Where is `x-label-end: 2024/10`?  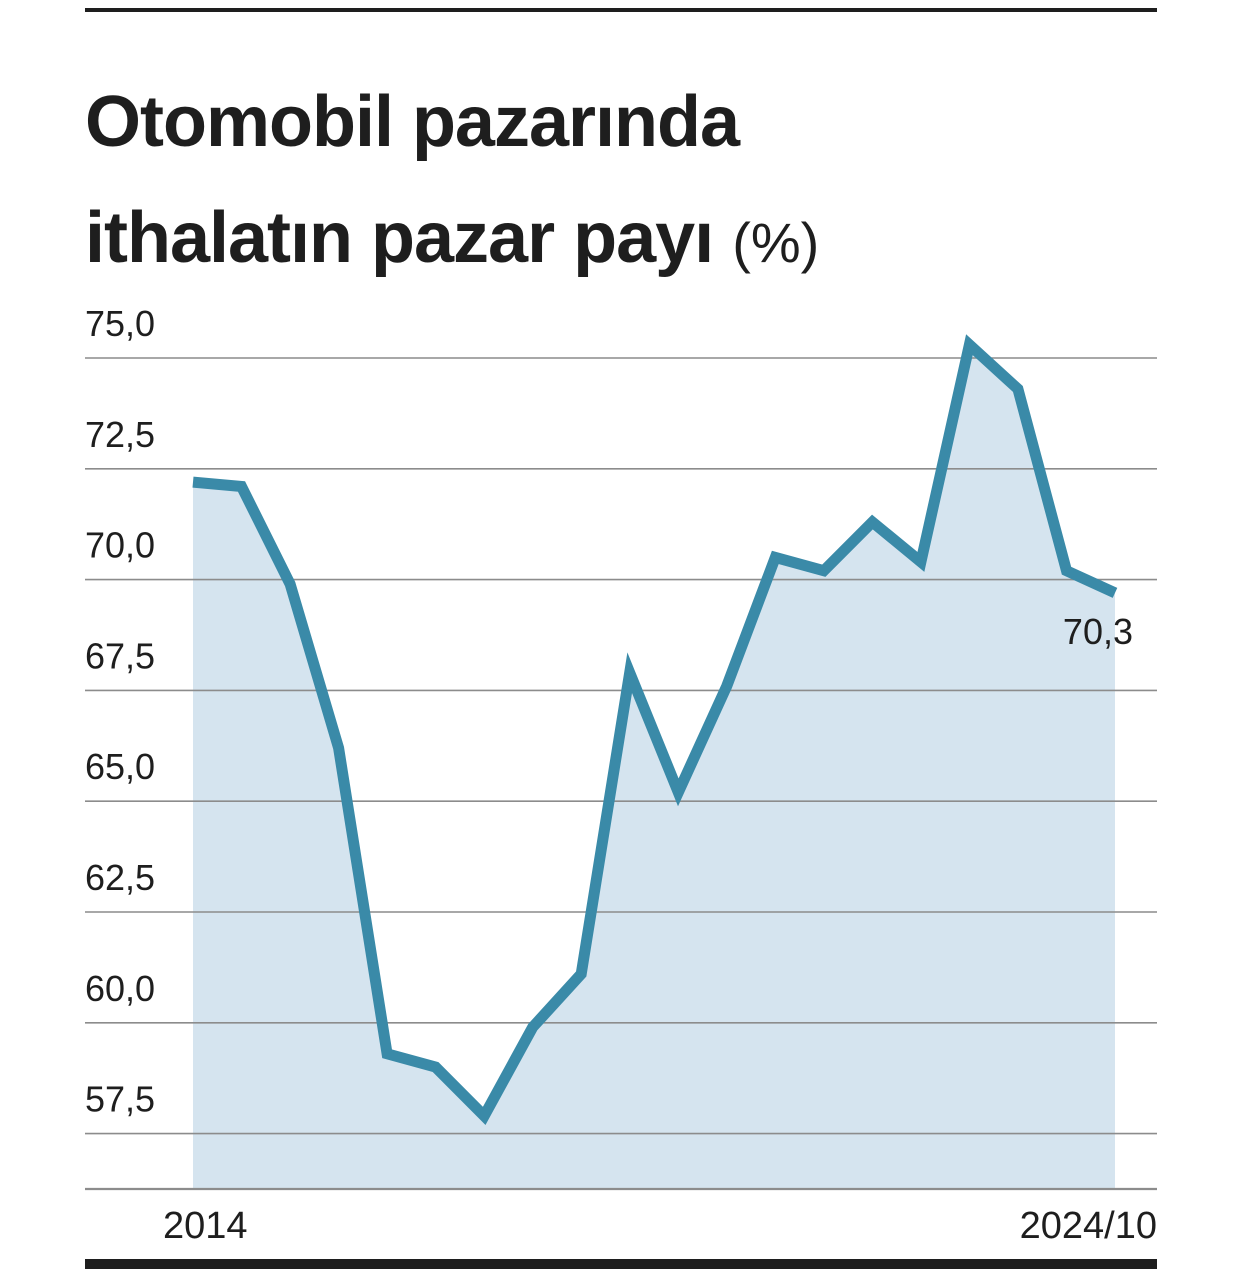
x-label-end: 2024/10 is located at coordinates (1088, 1226).